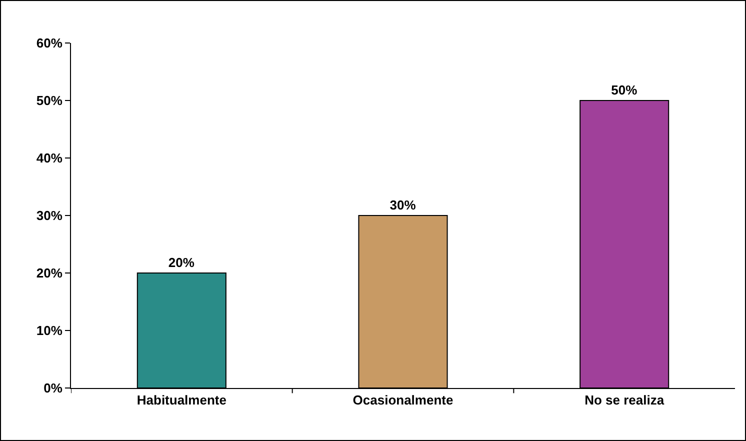  Describe the element at coordinates (49, 273) in the screenshot. I see `y-tick-label: 20%` at that location.